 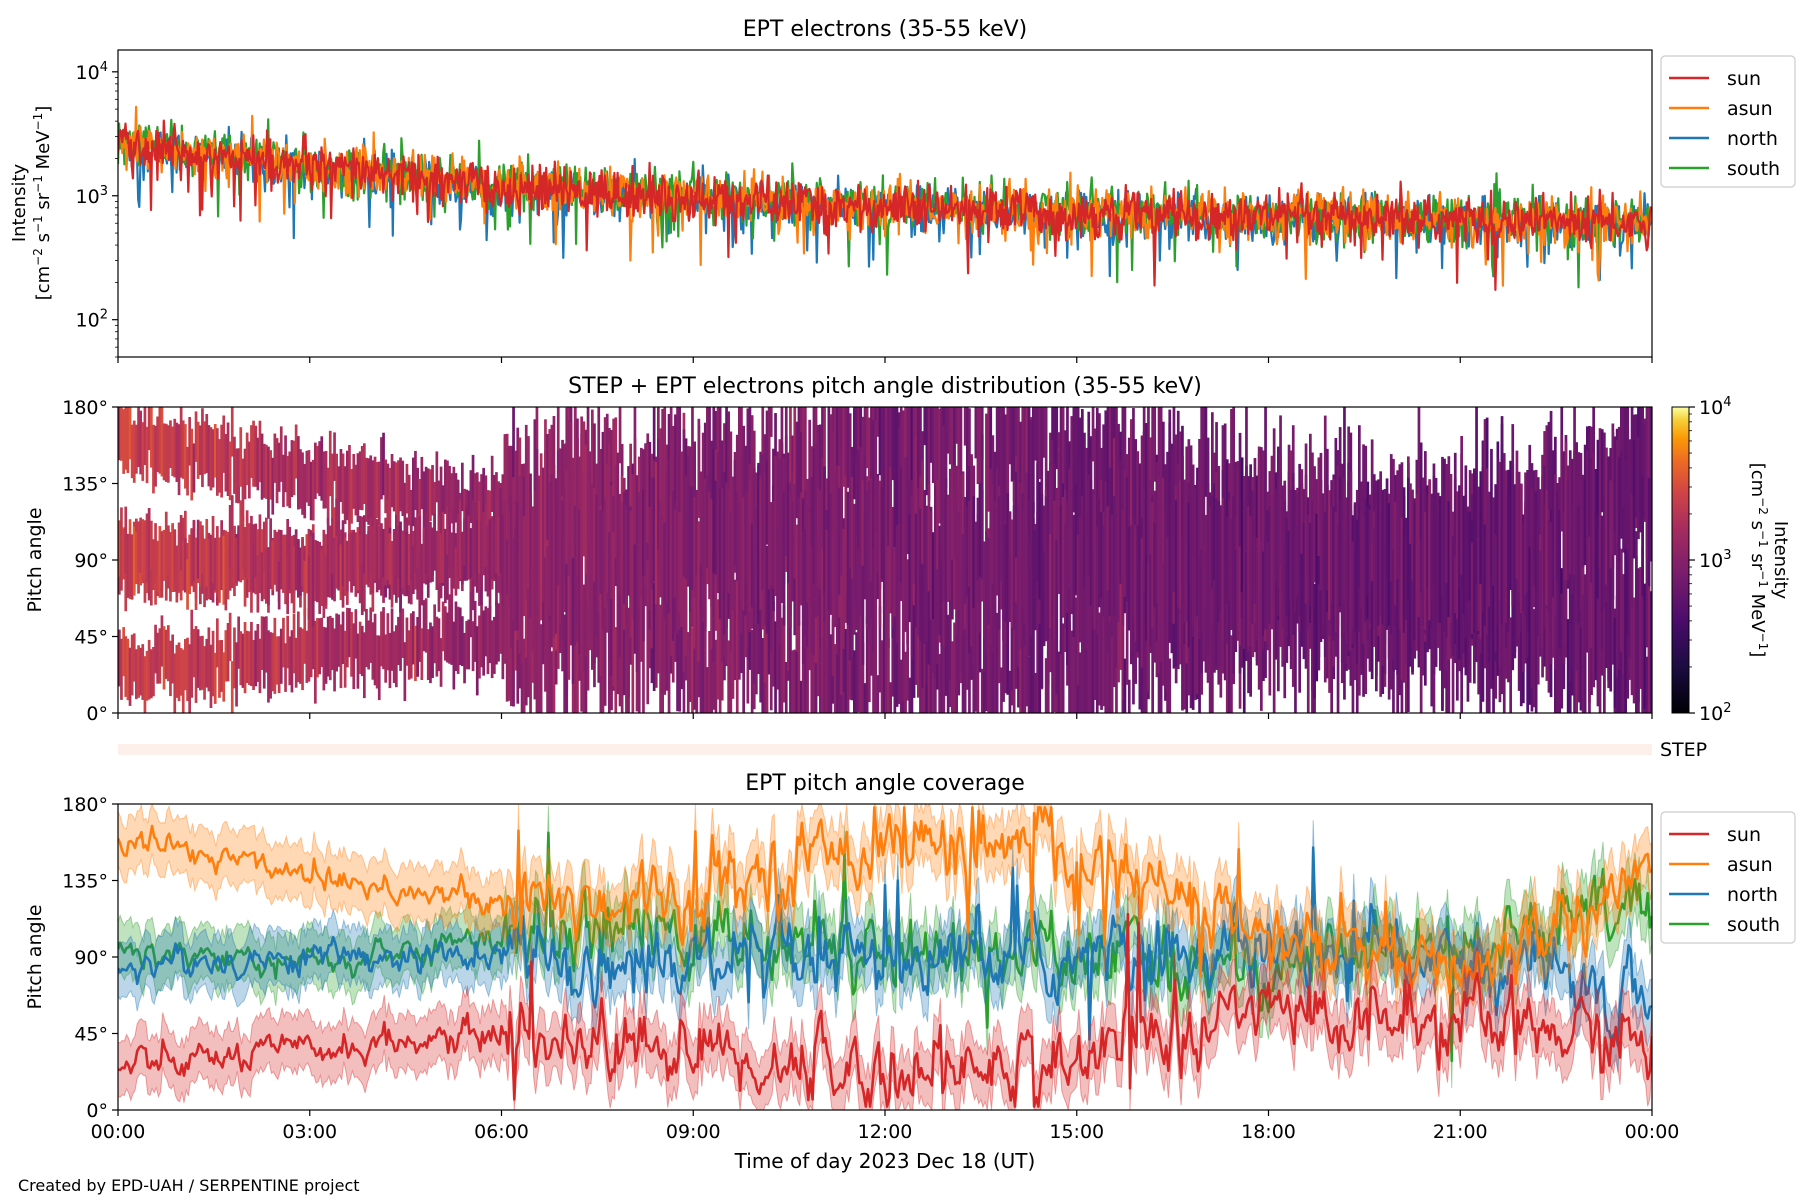 I want to click on legend-label-asun: asun, so click(x=1750, y=109).